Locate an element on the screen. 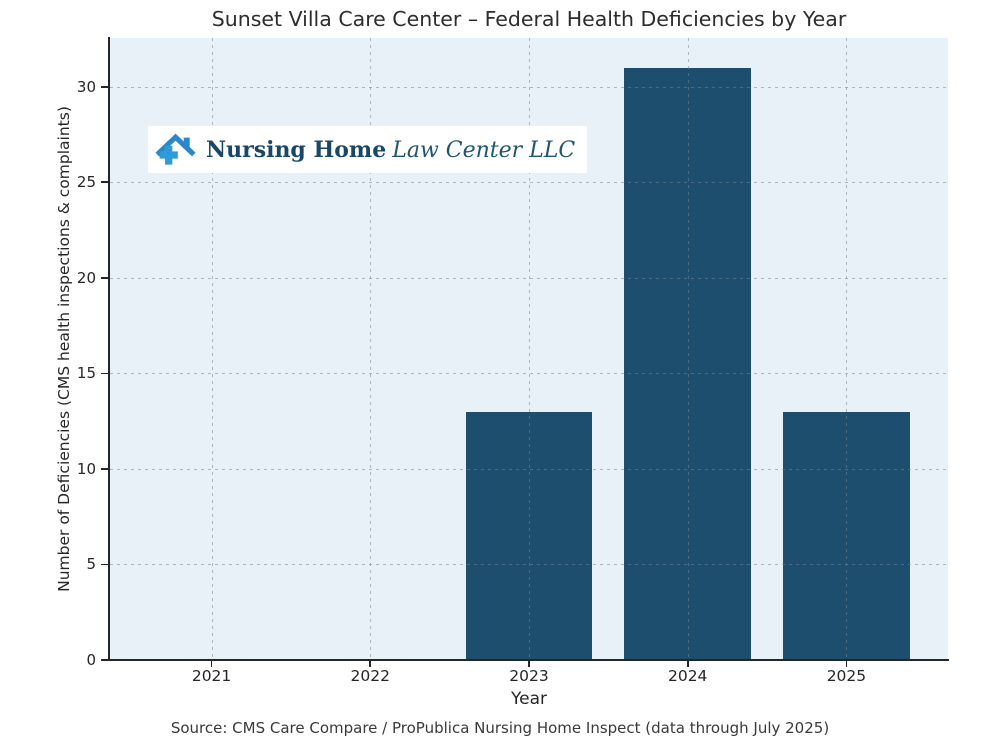 The height and width of the screenshot is (750, 1000). gridline-x-2021 is located at coordinates (212, 349).